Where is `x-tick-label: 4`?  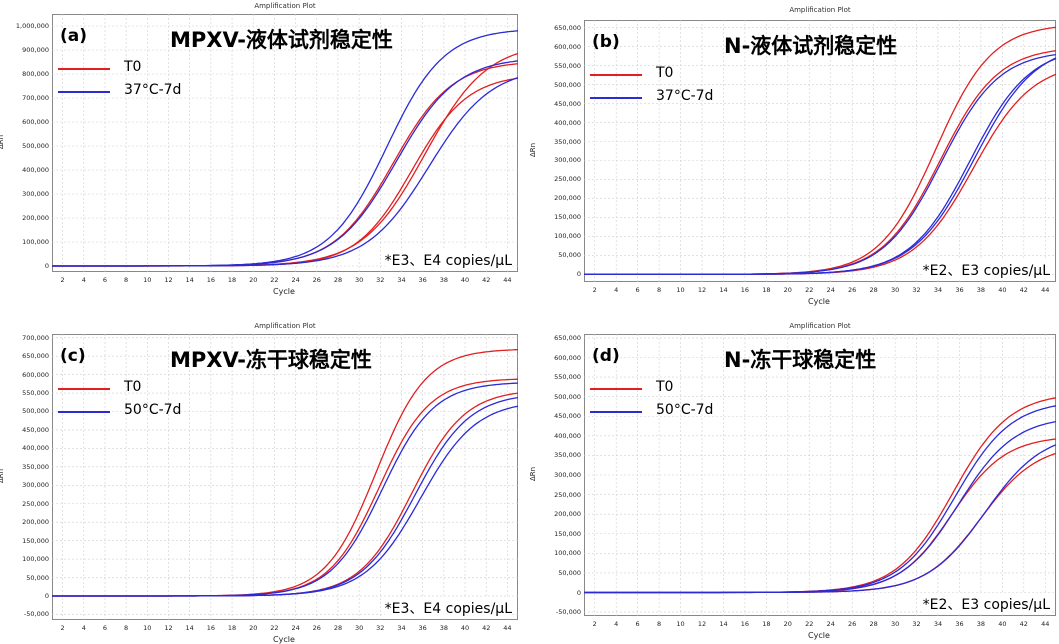
x-tick-label: 4 is located at coordinates (616, 624).